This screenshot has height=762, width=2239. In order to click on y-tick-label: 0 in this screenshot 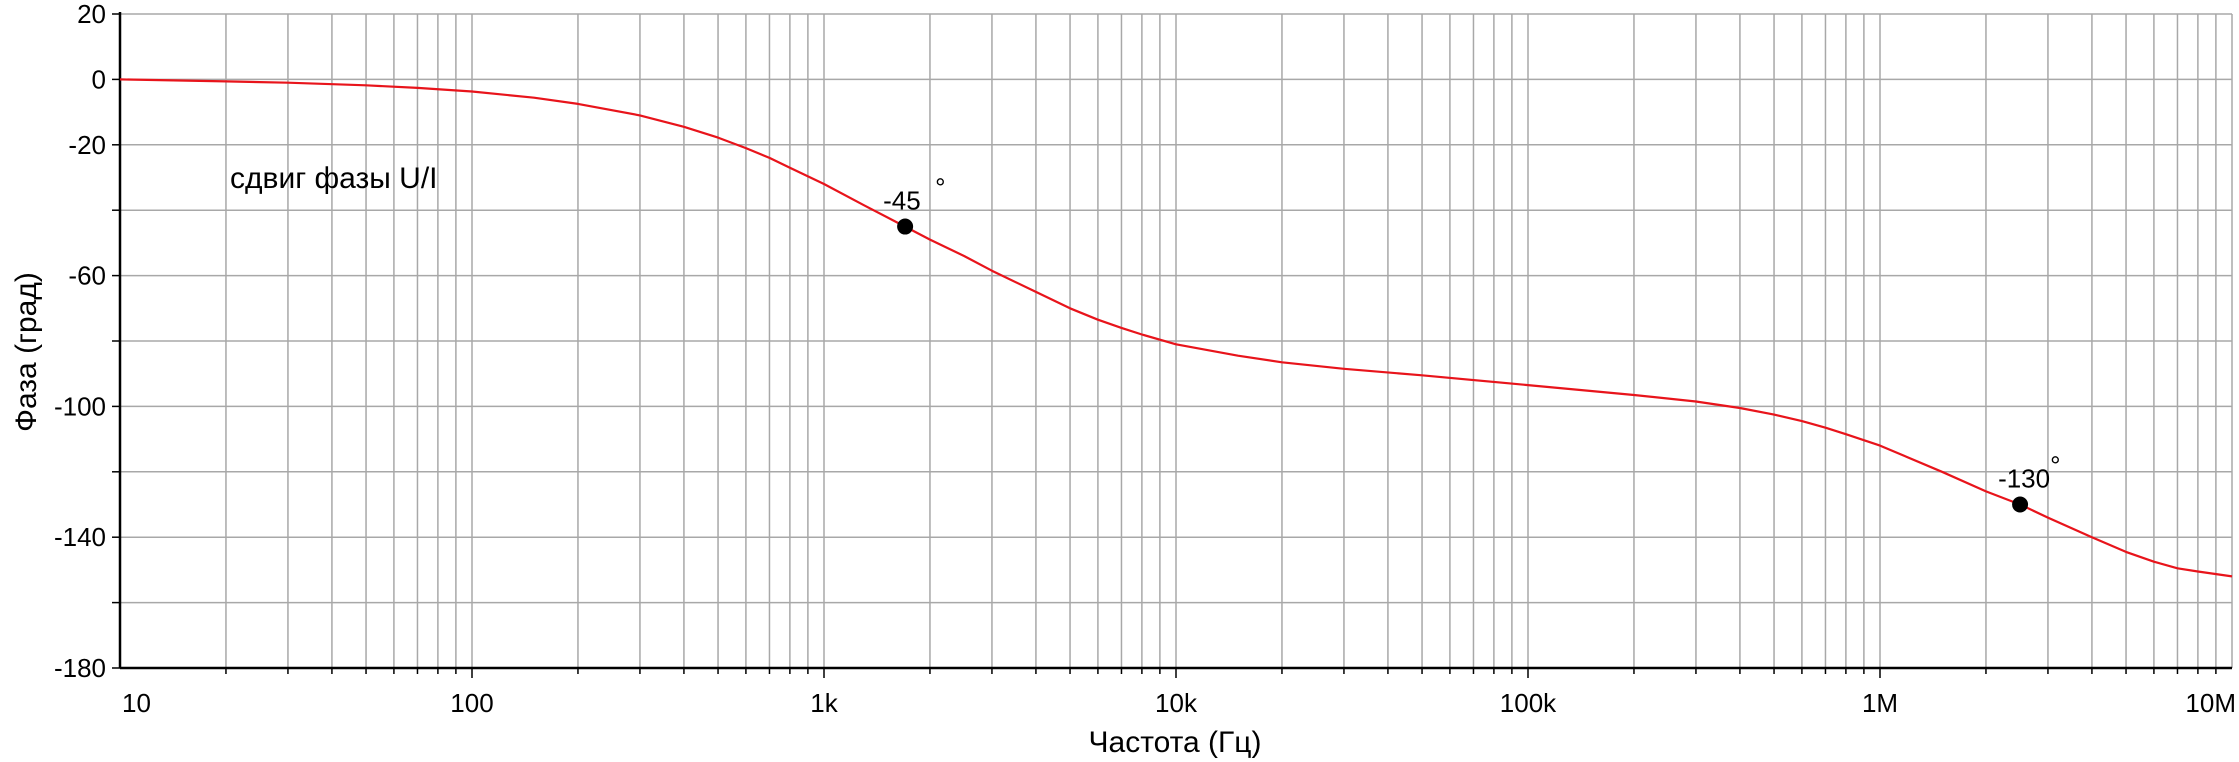, I will do `click(99, 79)`.